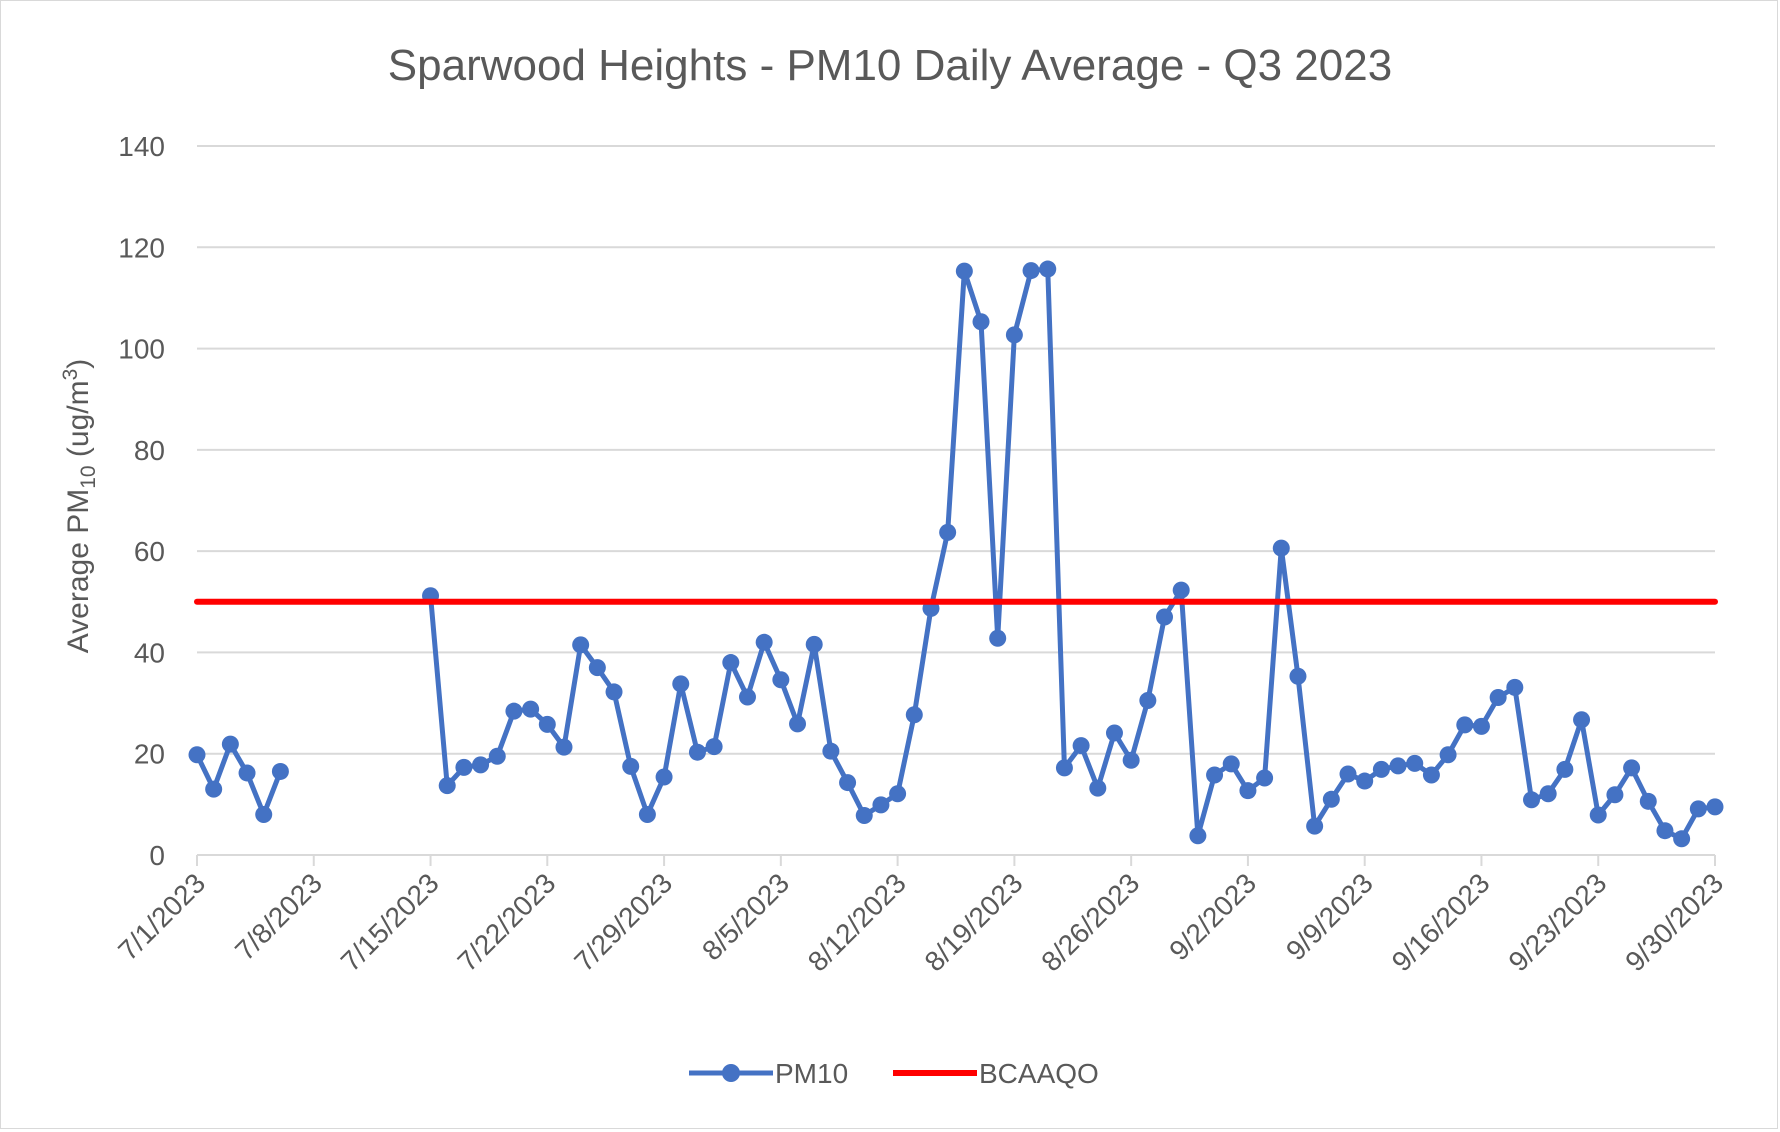  I want to click on x-tick-label: 9/9/2023, so click(1329, 916).